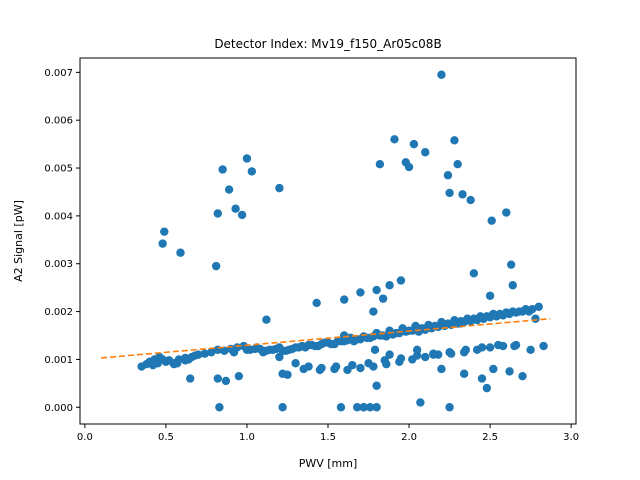 This screenshot has width=640, height=480. I want to click on y-tick-label: 0.000, so click(58, 408).